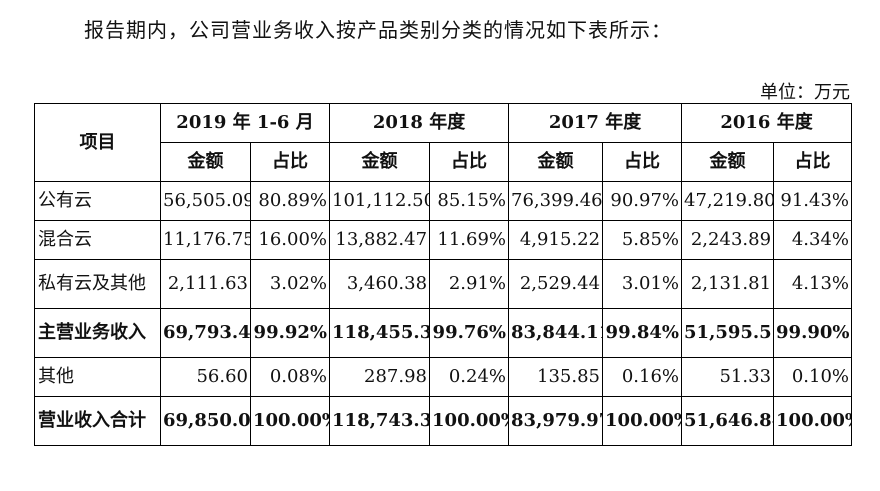  What do you see at coordinates (97, 240) in the screenshot?
I see `row-label: 混合云` at bounding box center [97, 240].